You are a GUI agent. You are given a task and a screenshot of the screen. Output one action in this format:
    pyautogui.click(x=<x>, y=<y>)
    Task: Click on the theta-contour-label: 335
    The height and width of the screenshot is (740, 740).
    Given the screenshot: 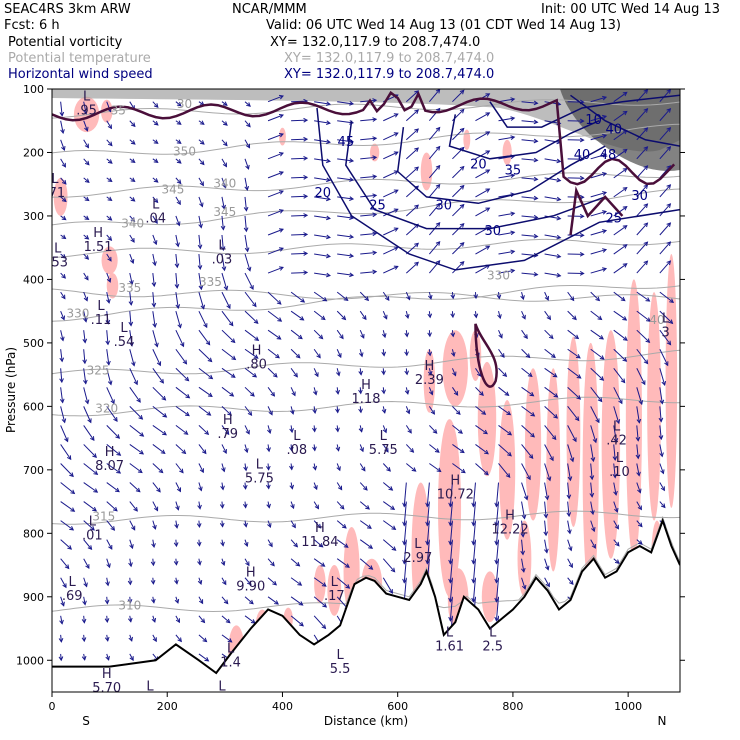 What is the action you would take?
    pyautogui.click(x=129, y=288)
    